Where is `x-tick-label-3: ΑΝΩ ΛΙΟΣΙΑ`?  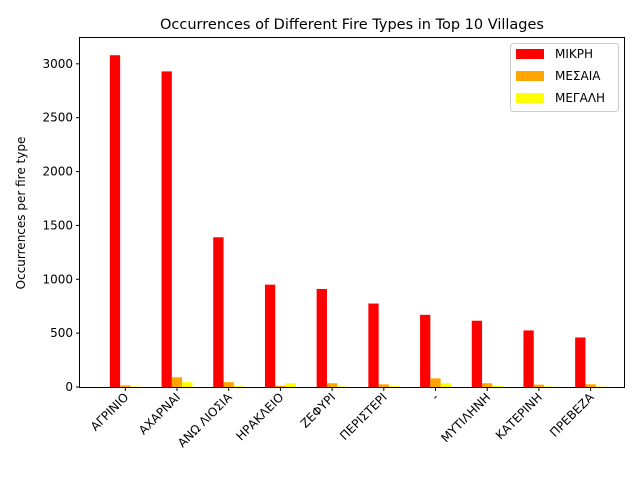 x-tick-label-3: ΑΝΩ ΛΙΟΣΙΑ is located at coordinates (205, 420).